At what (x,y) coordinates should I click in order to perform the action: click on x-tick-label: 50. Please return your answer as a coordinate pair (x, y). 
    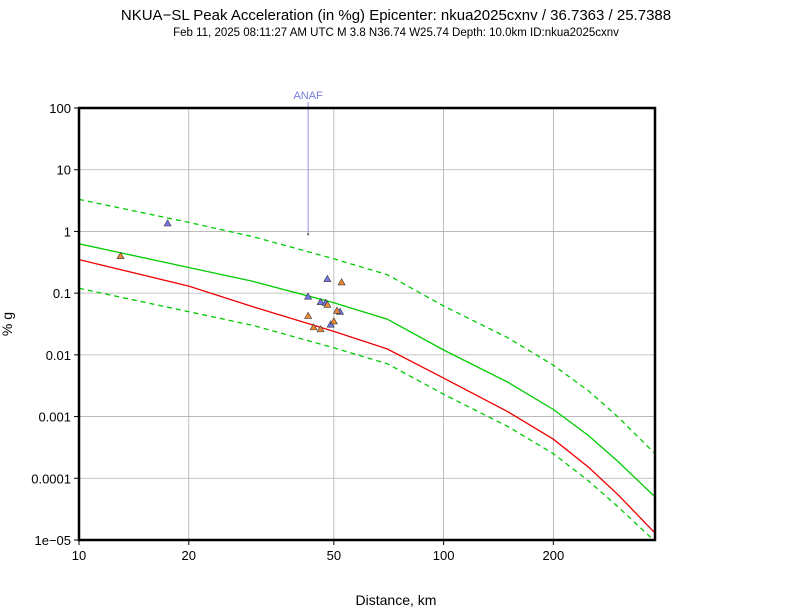
    Looking at the image, I should click on (334, 555).